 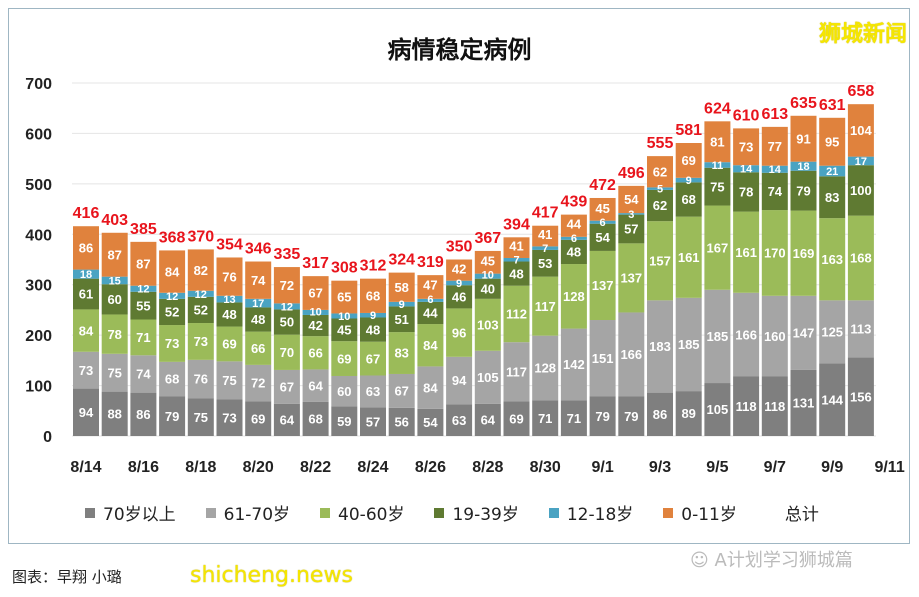 I want to click on x-tick-label: 9/7, so click(x=775, y=467).